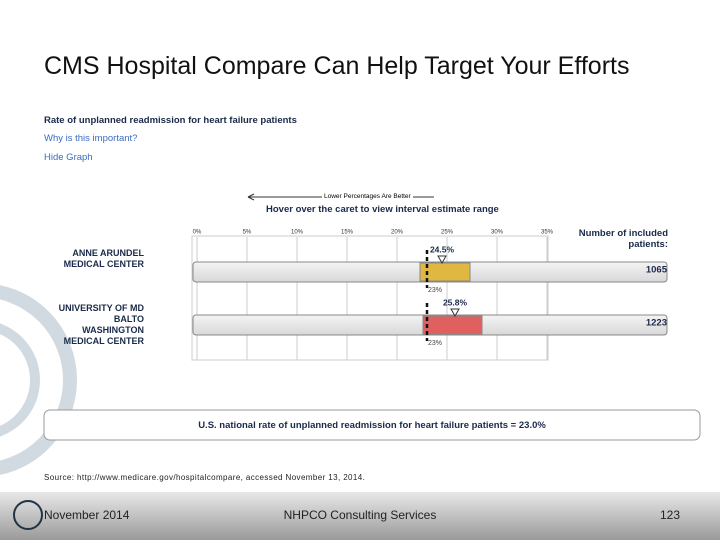 The image size is (720, 540). I want to click on link: Hide Graph, so click(68, 157).